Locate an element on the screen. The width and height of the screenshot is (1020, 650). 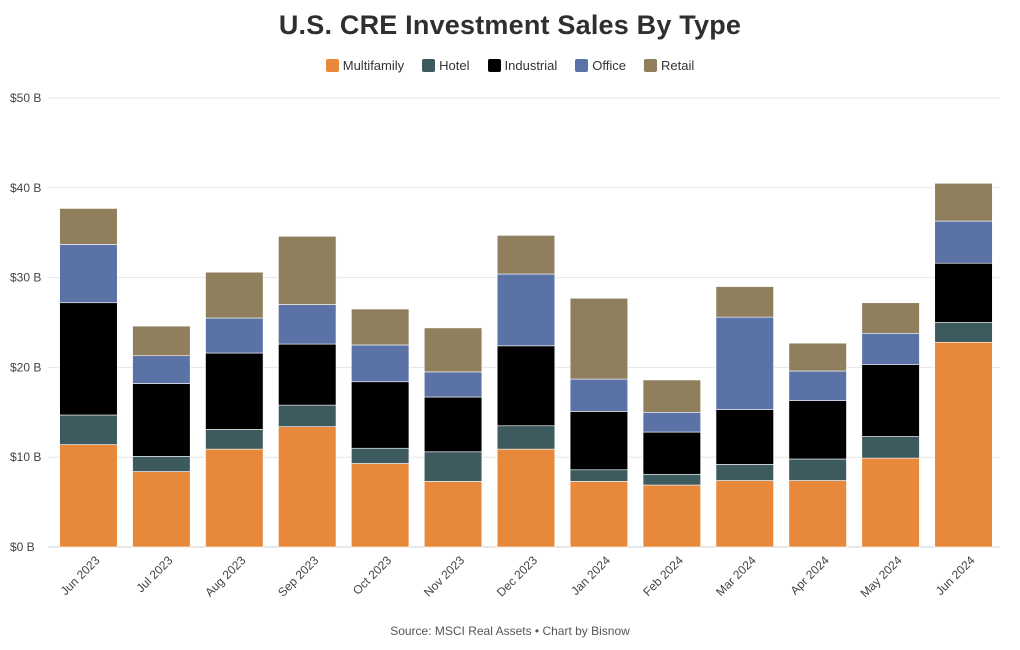
x-tick-label: Oct 2023 is located at coordinates (372, 575).